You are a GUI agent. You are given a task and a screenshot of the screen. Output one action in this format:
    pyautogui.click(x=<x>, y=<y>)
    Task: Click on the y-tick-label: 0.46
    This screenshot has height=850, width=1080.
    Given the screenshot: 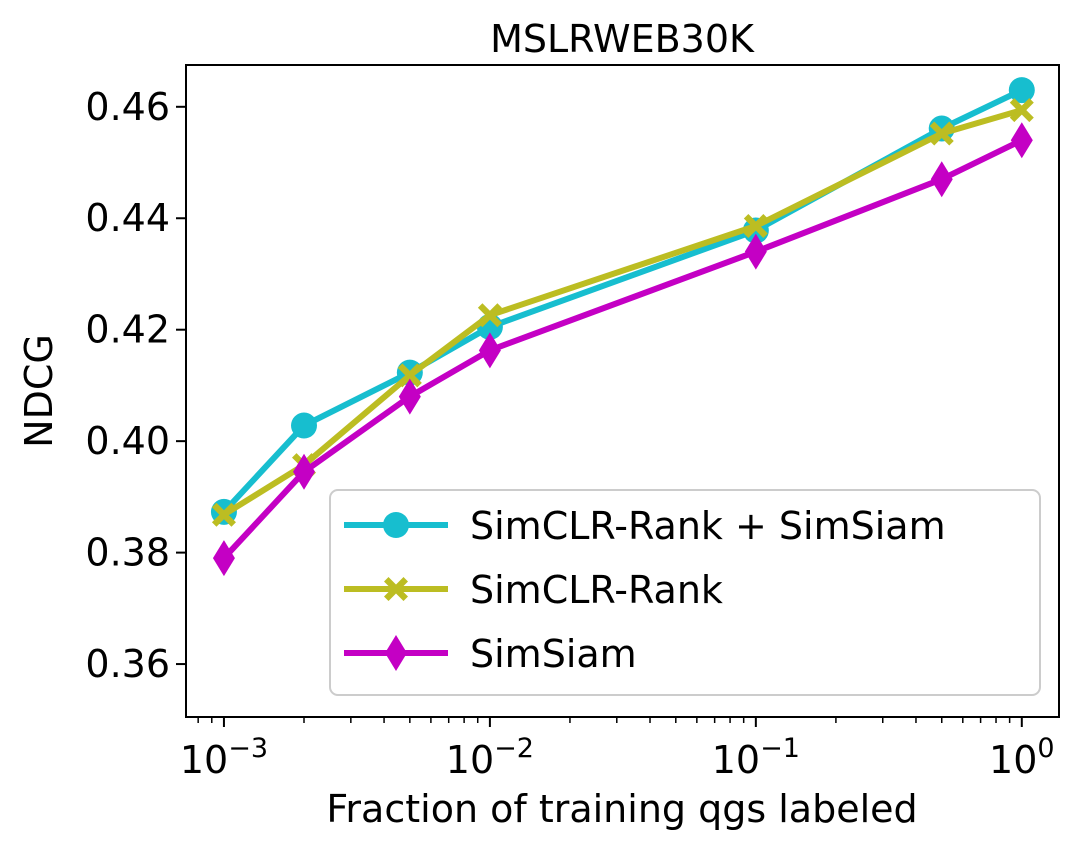 What is the action you would take?
    pyautogui.click(x=127, y=107)
    